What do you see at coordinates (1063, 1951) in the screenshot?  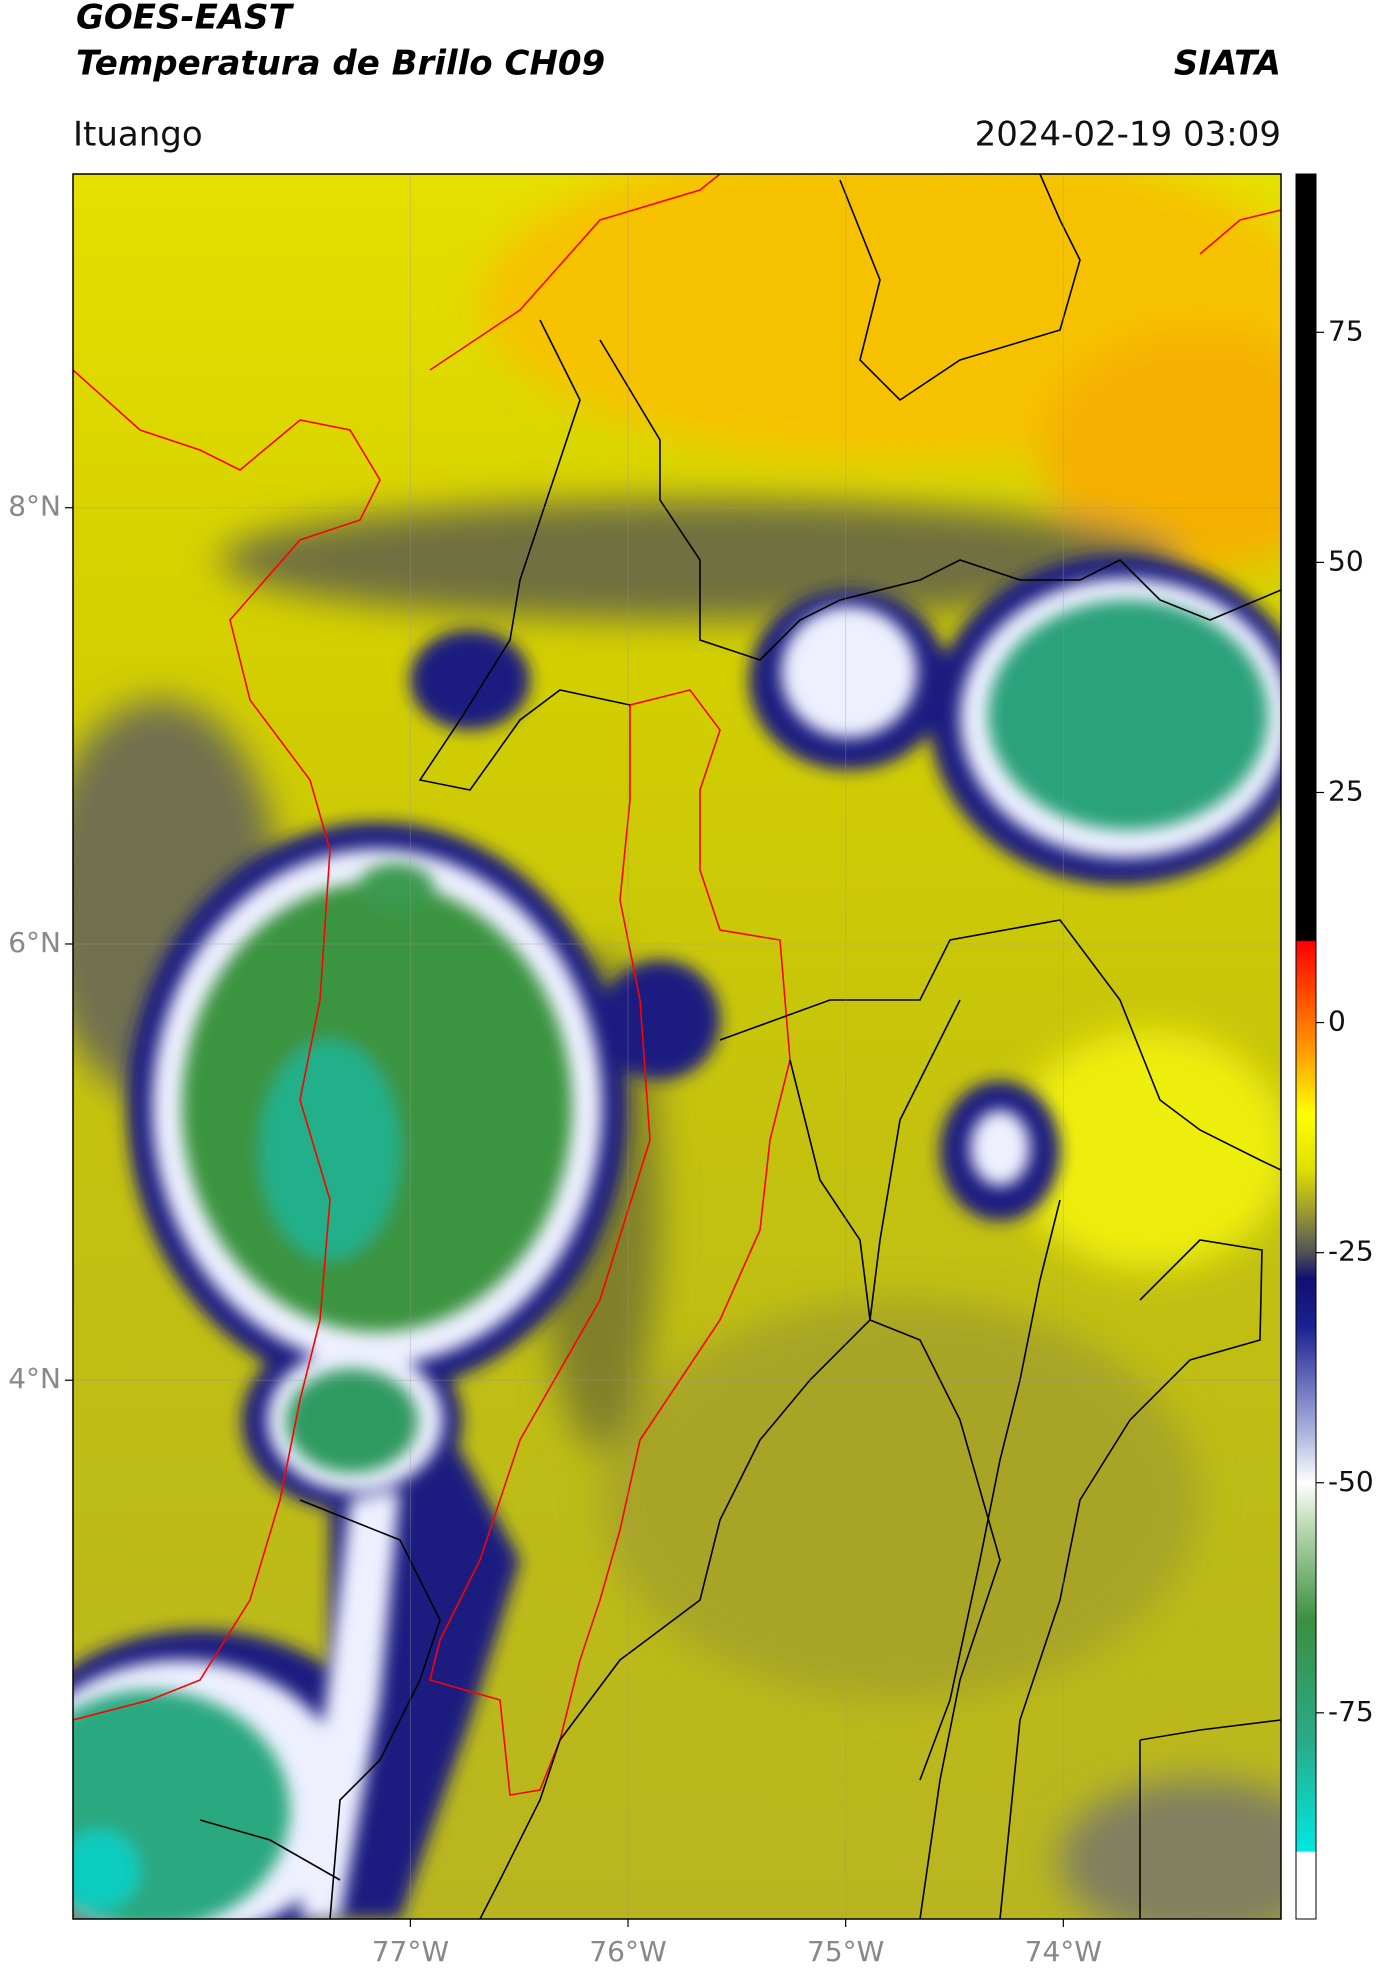 I see `x-tick-label: 74°W` at bounding box center [1063, 1951].